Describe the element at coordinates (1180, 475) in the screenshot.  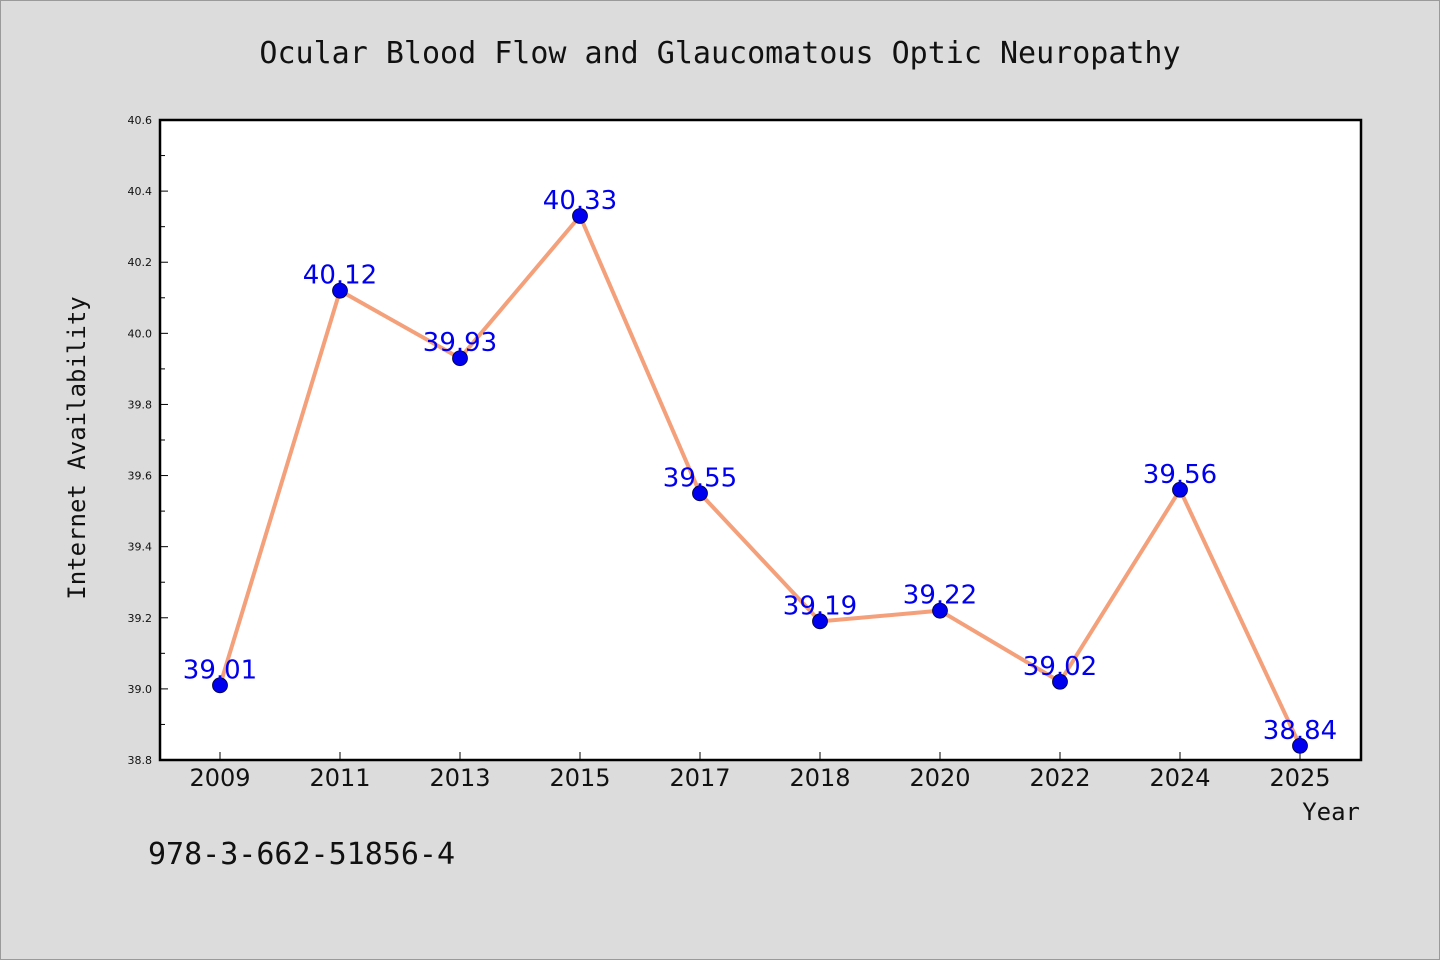
I see `data-label: 39.56` at that location.